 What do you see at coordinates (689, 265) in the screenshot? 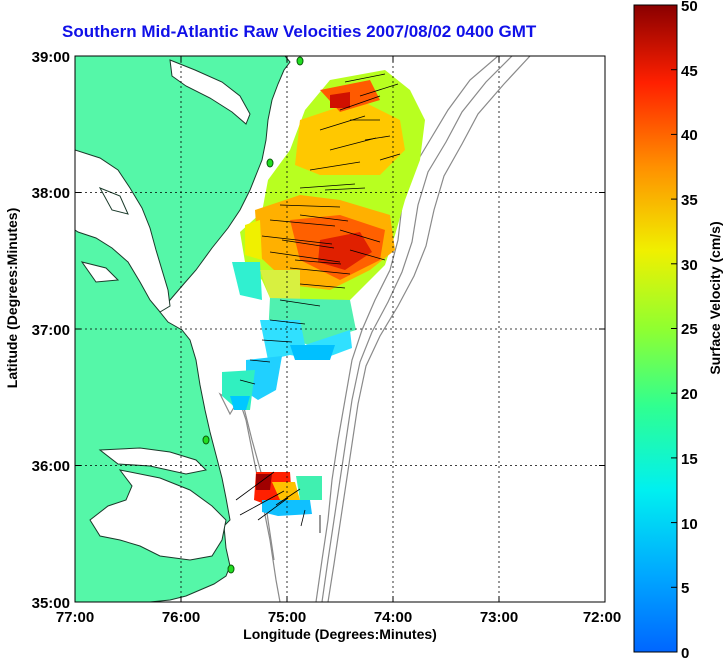
I see `colorbar-tick: 30` at bounding box center [689, 265].